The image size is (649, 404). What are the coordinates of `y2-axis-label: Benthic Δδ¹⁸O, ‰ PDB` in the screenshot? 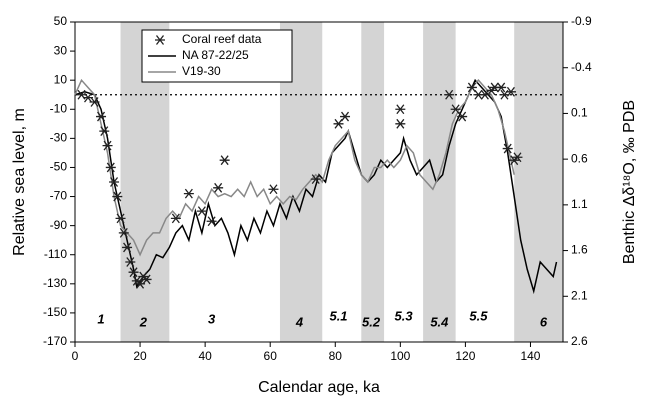 It's located at (629, 182).